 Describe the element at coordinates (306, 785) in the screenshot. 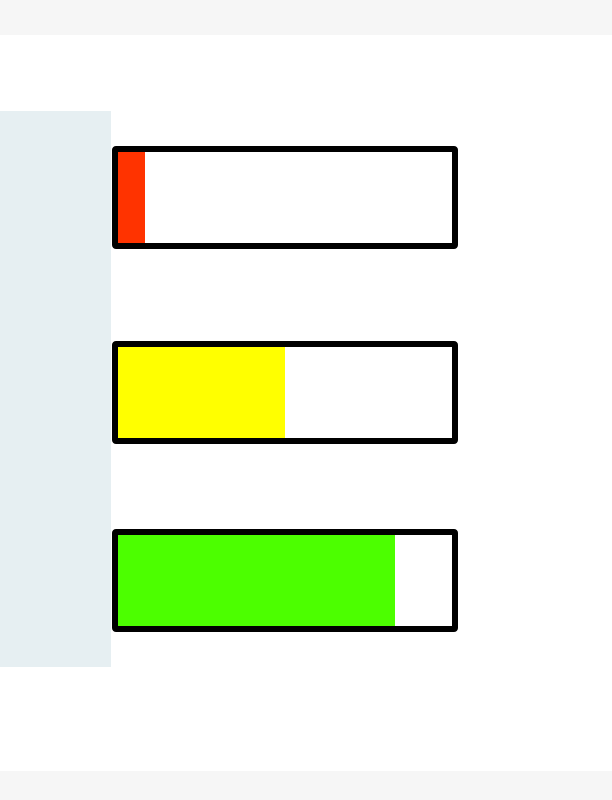

I see `bottom-bar` at that location.